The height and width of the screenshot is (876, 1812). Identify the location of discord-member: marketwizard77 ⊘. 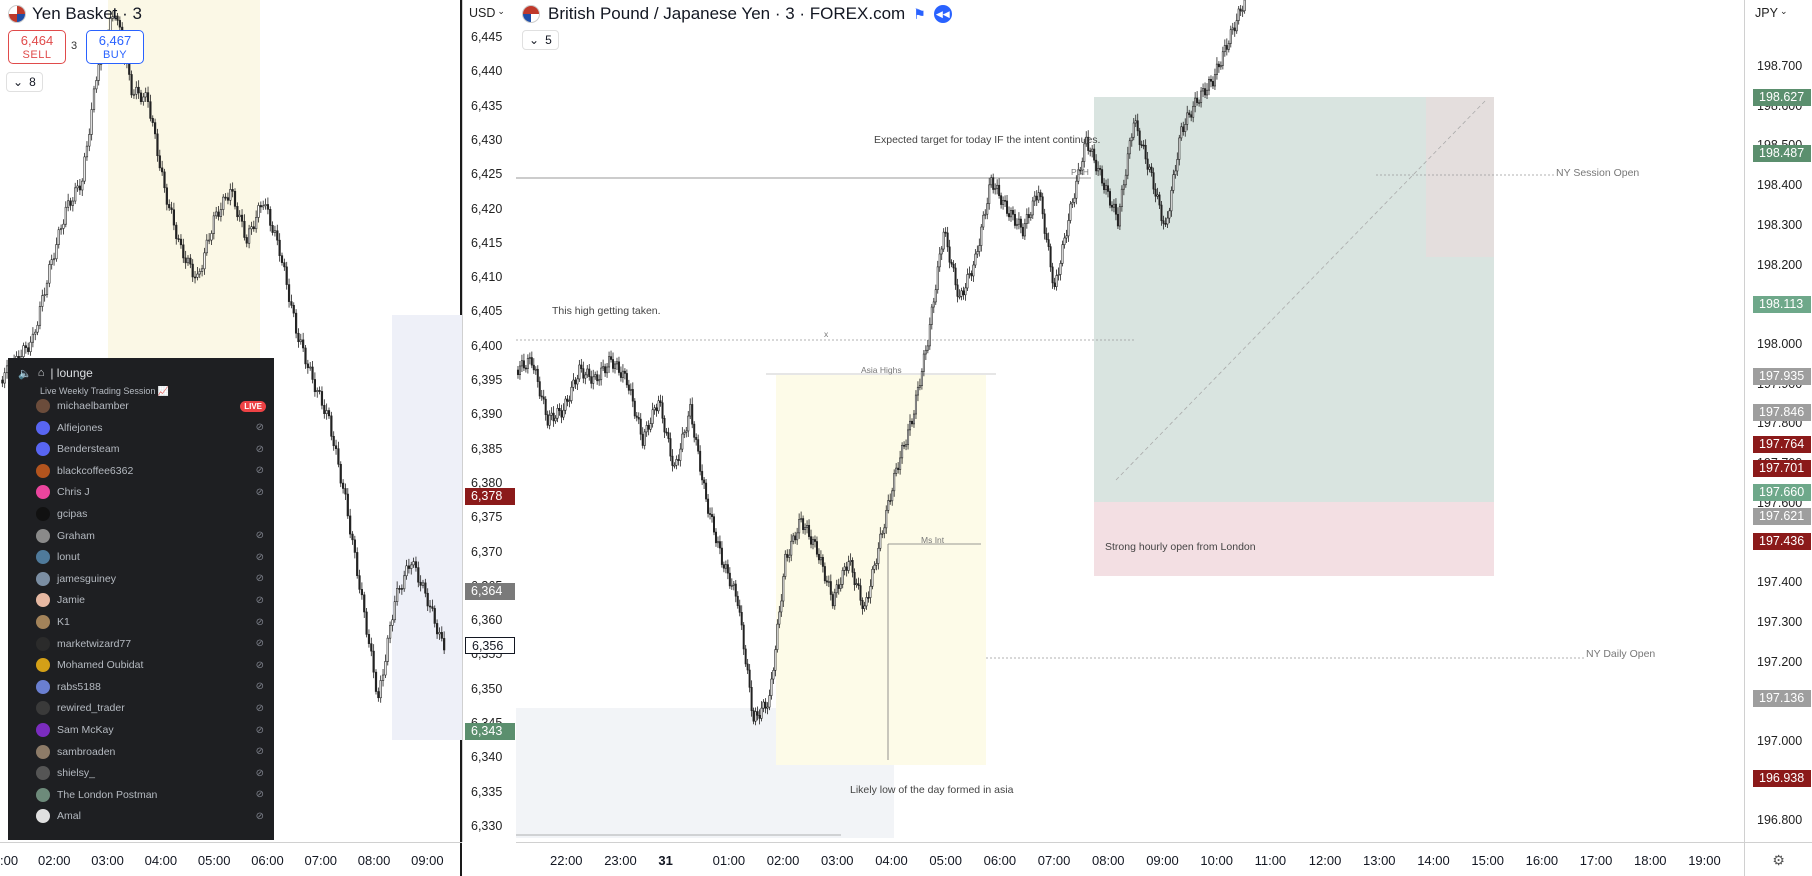
(152, 644).